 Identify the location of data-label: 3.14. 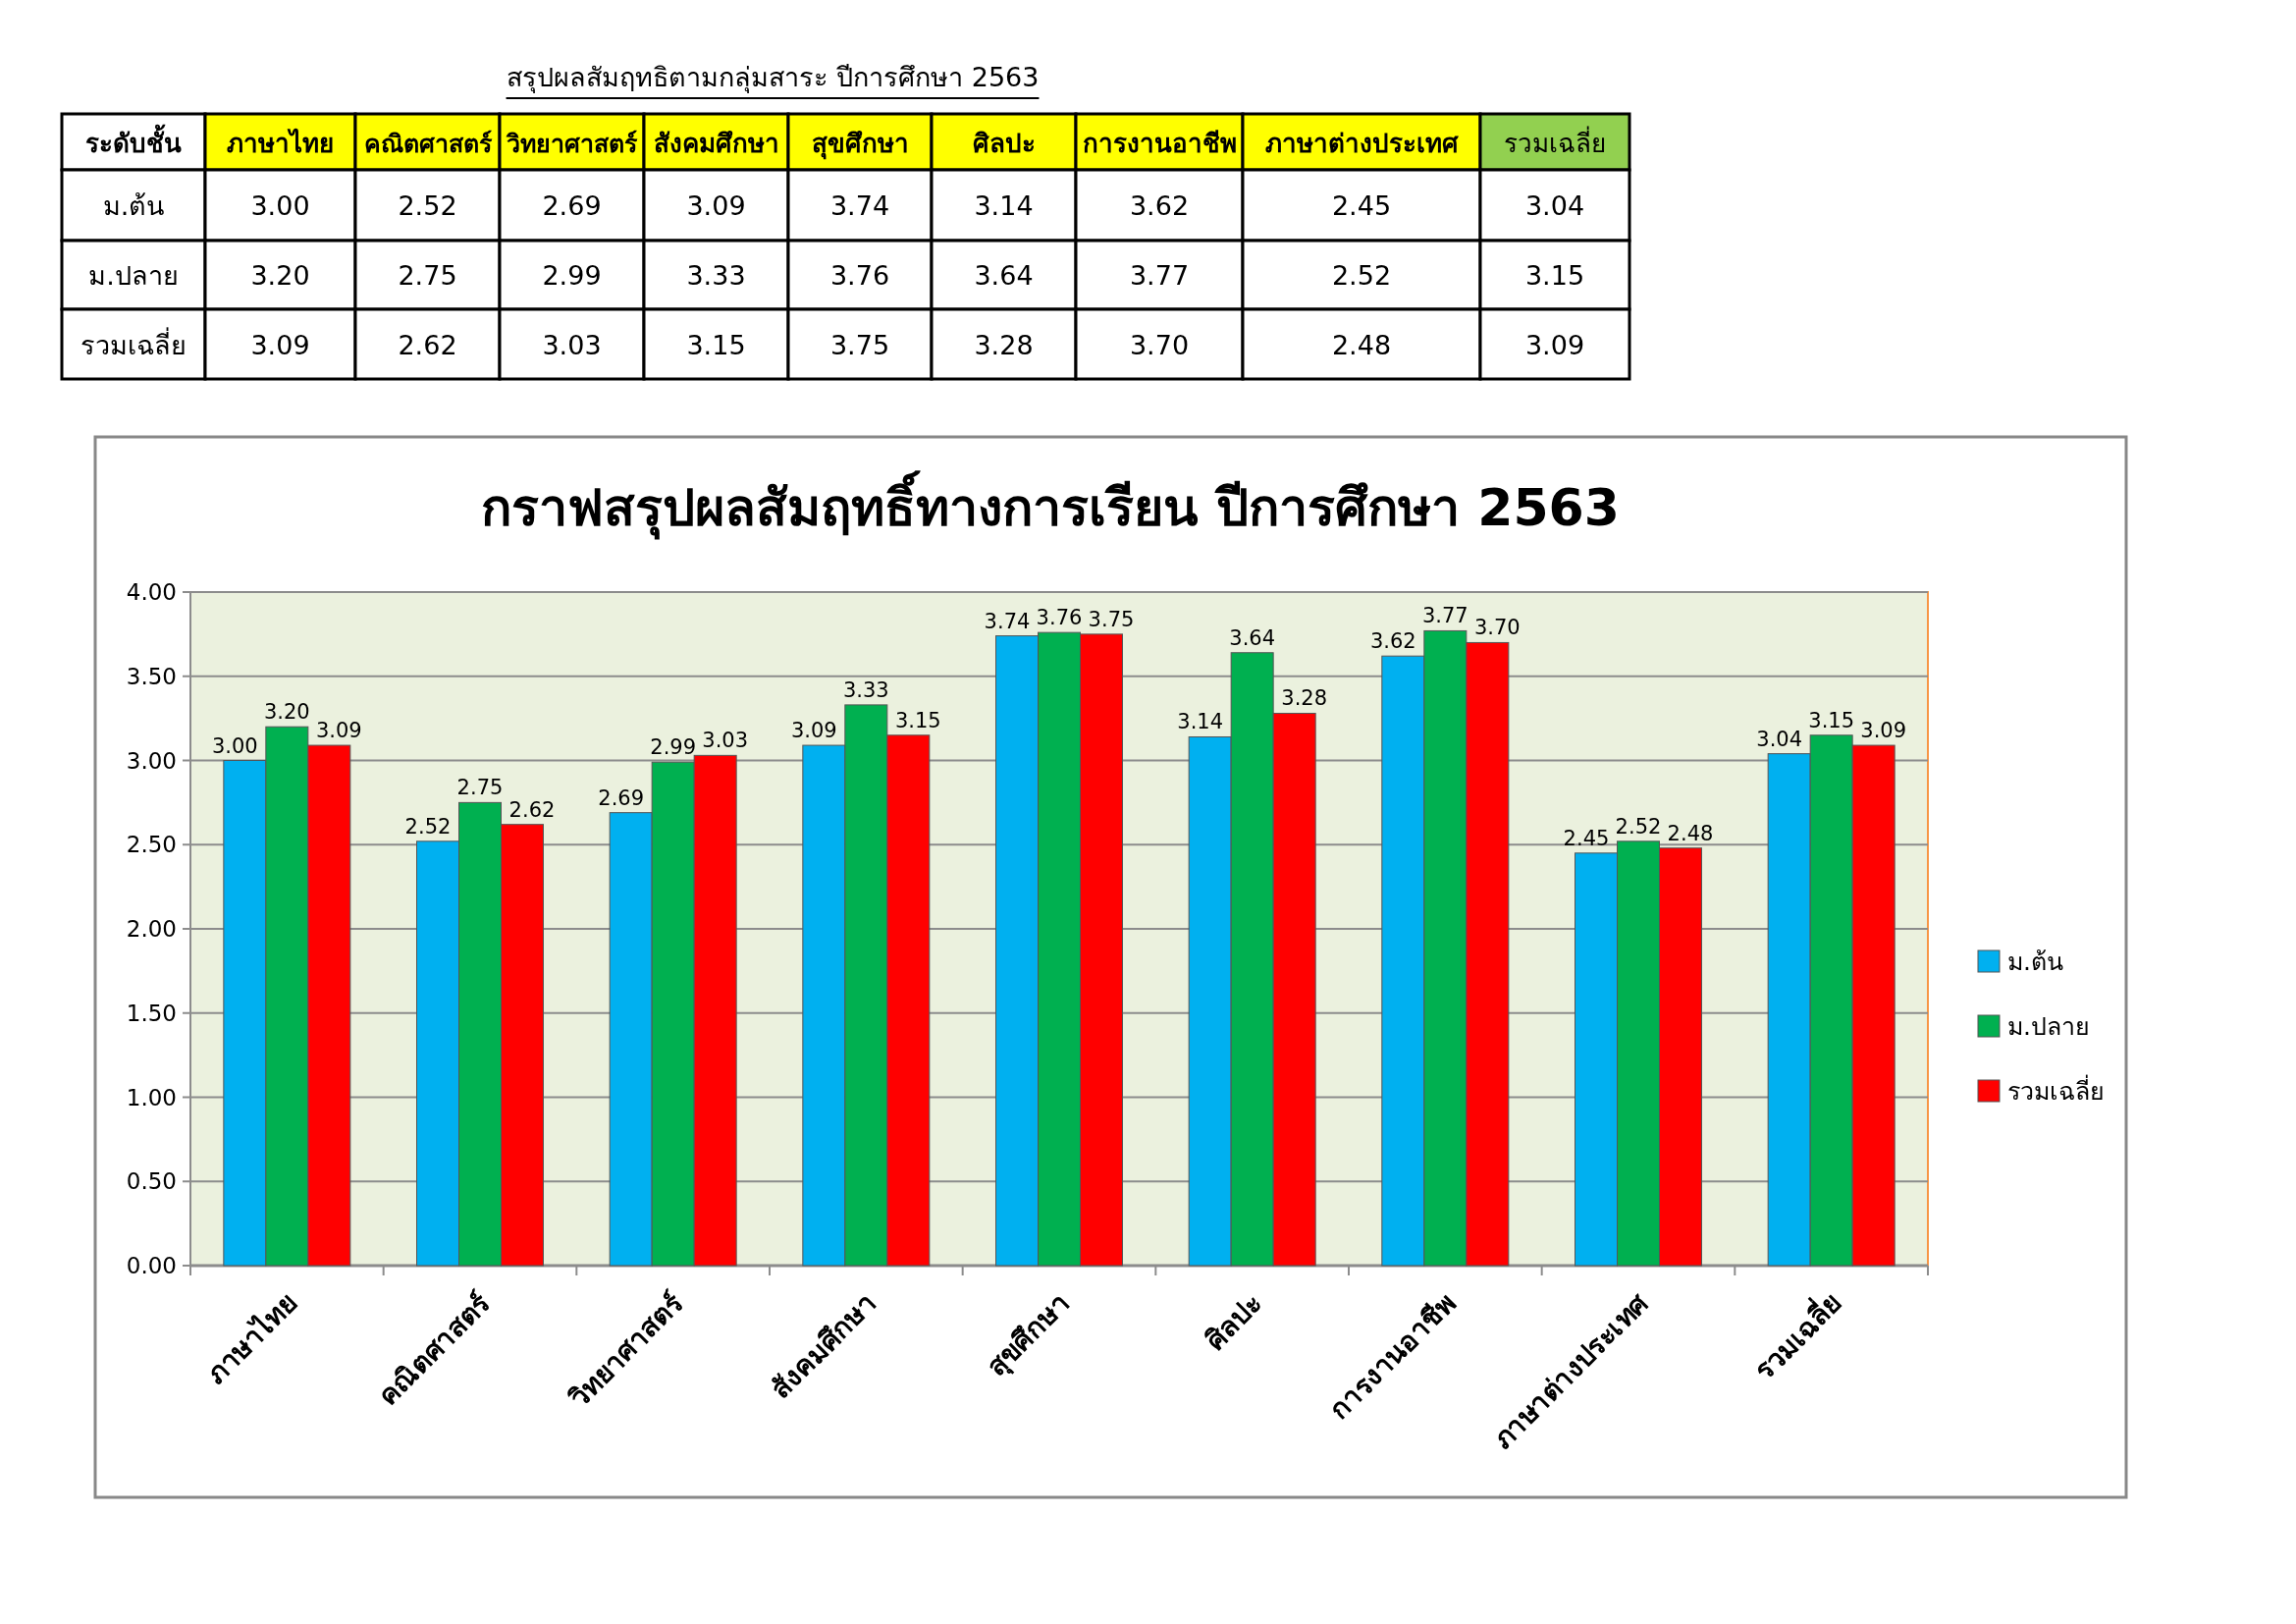
(1200, 722).